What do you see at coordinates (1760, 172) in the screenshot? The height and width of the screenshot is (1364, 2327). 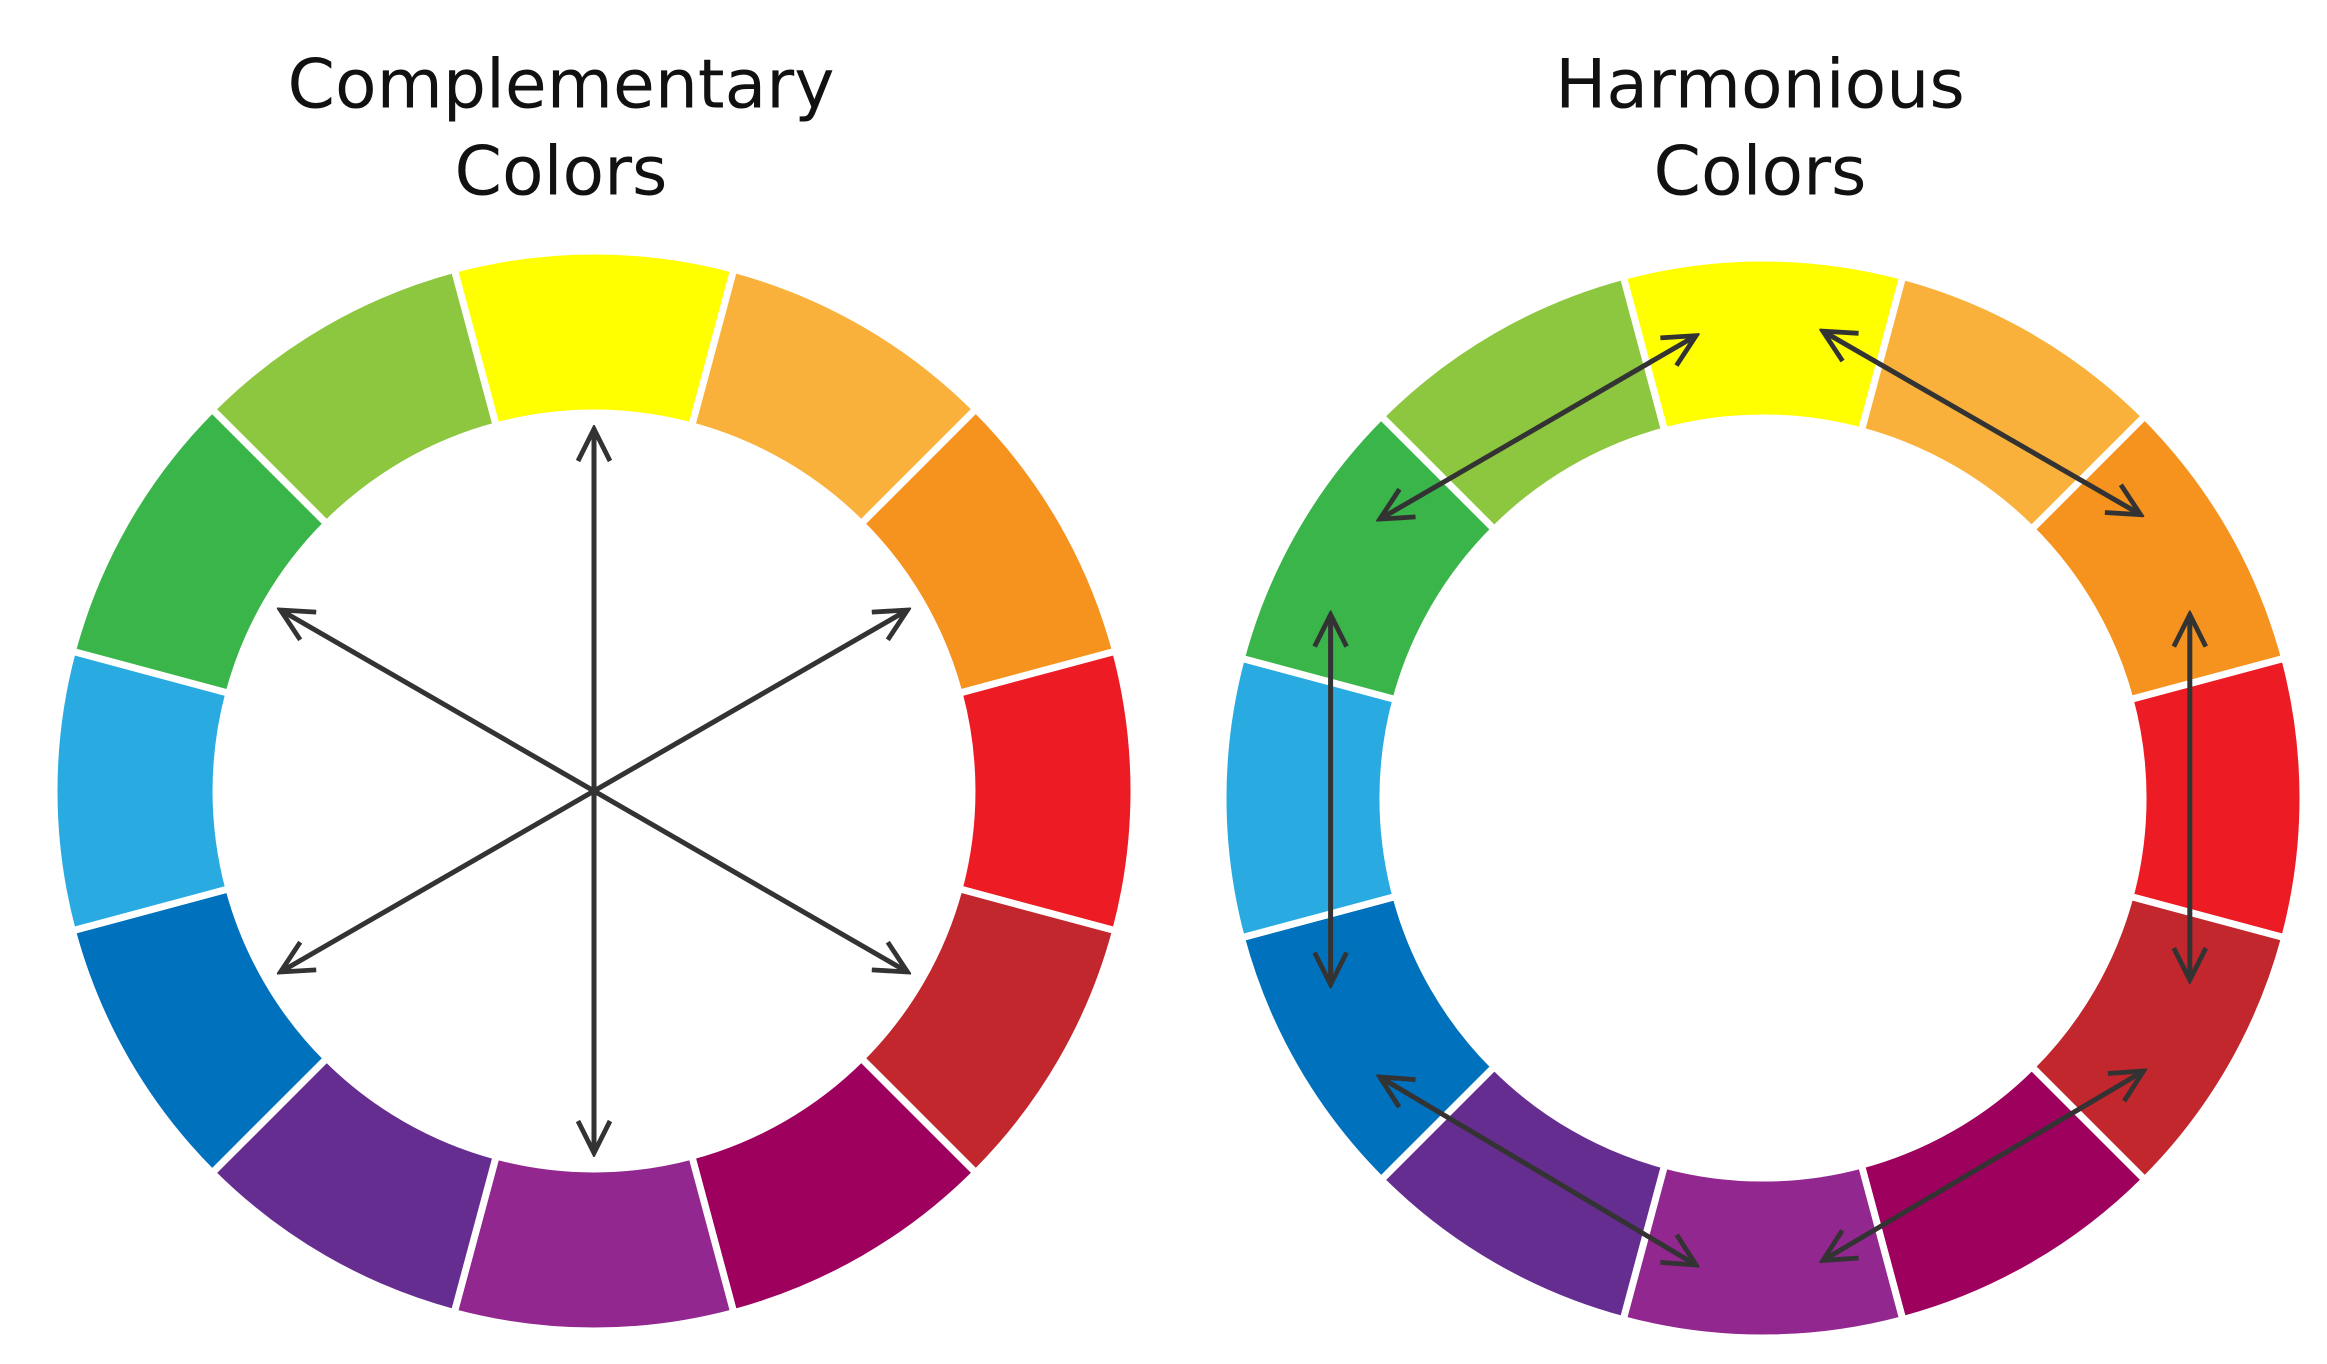 I see `right-title-line: Colors` at bounding box center [1760, 172].